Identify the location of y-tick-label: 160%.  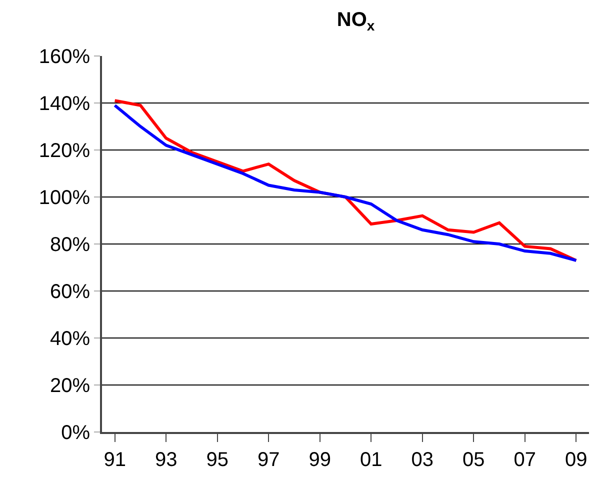
(64, 57).